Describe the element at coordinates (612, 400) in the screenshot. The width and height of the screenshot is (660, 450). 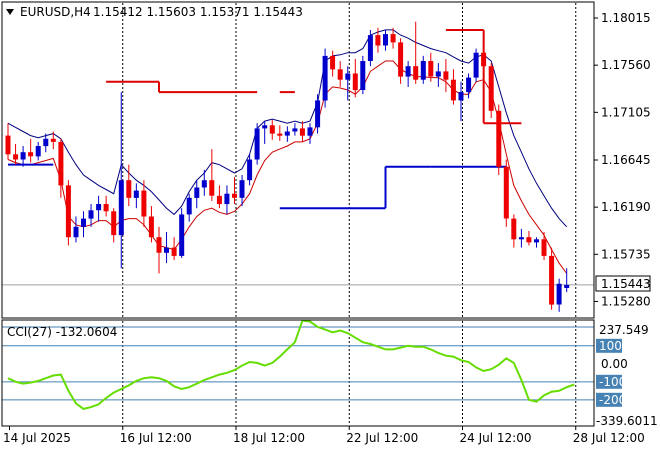
I see `cci-tick-label: -200` at that location.